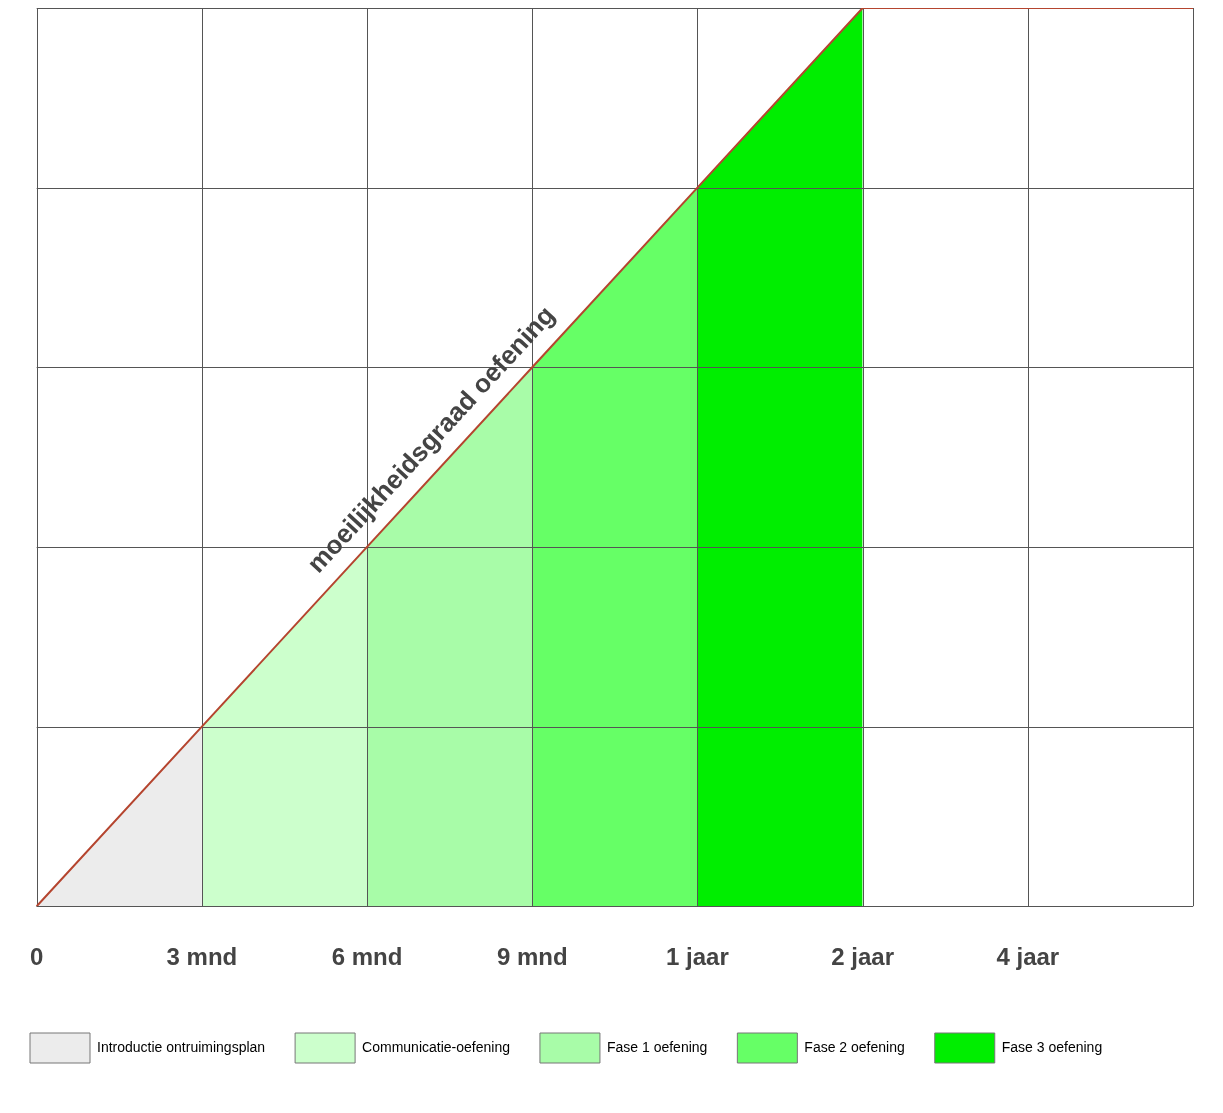 This screenshot has width=1223, height=1113. What do you see at coordinates (367, 957) in the screenshot?
I see `x-tick-label: 6 mnd` at bounding box center [367, 957].